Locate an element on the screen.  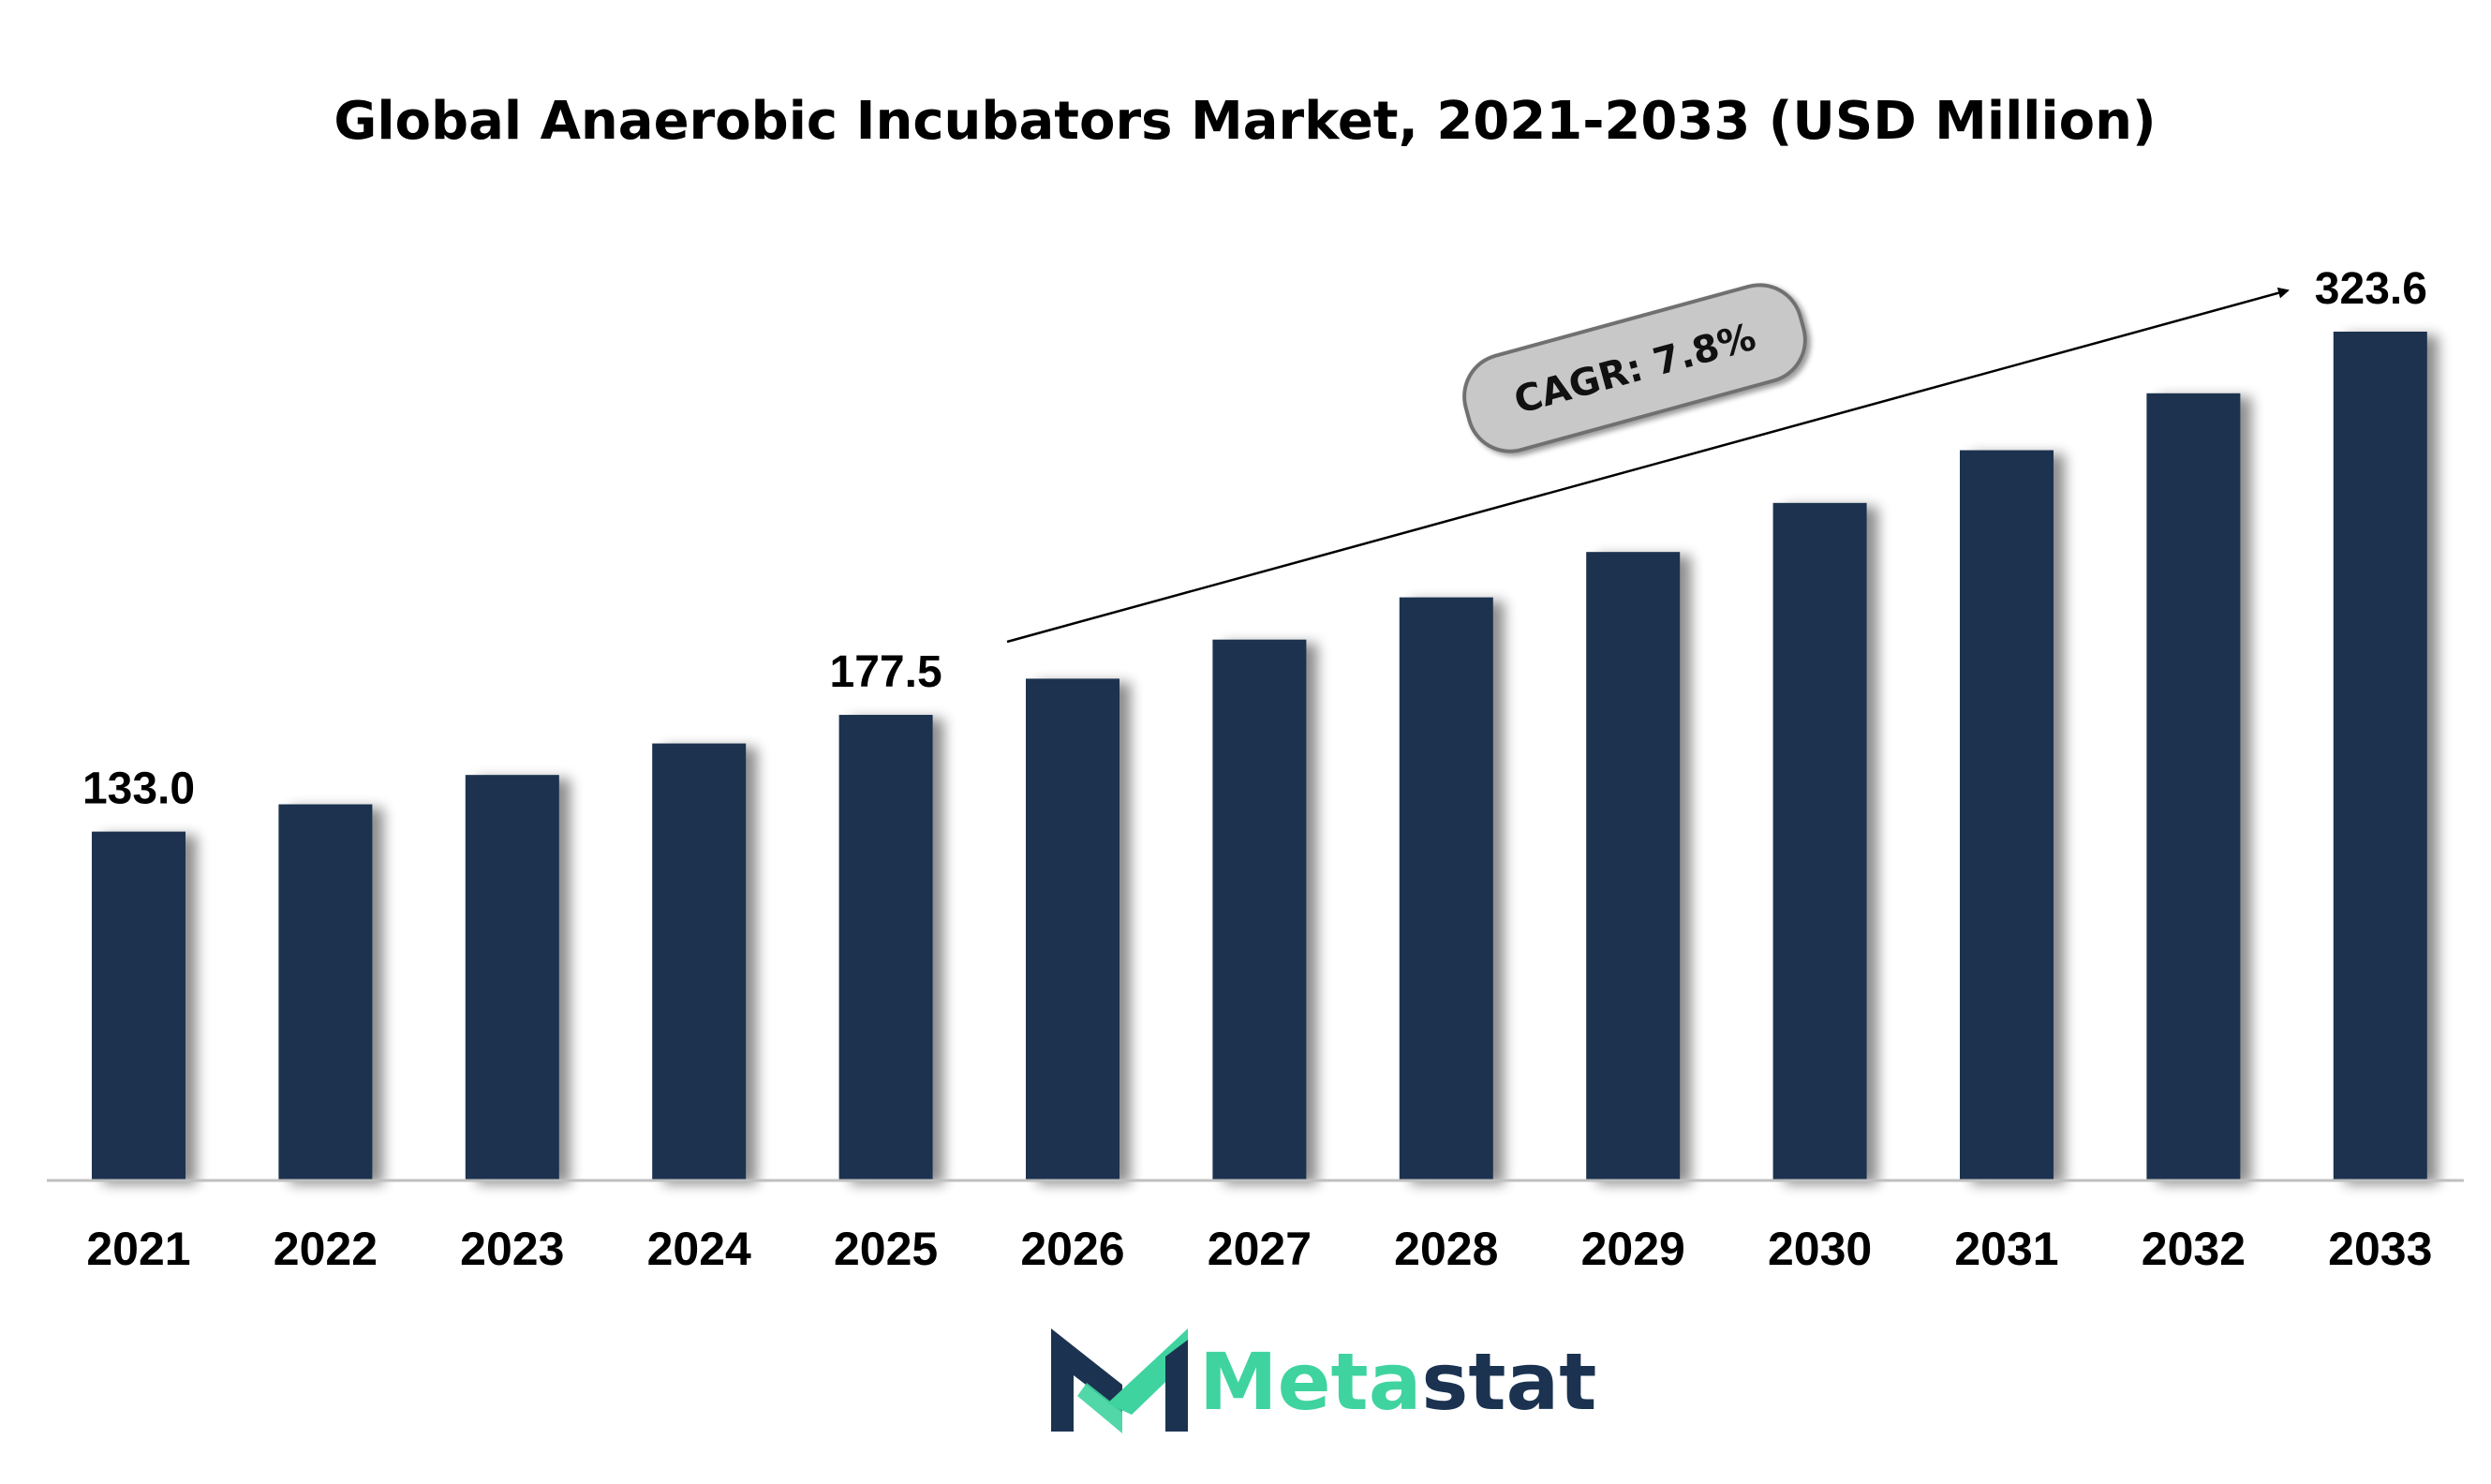
cagr-arrow is located at coordinates (1648, 465).